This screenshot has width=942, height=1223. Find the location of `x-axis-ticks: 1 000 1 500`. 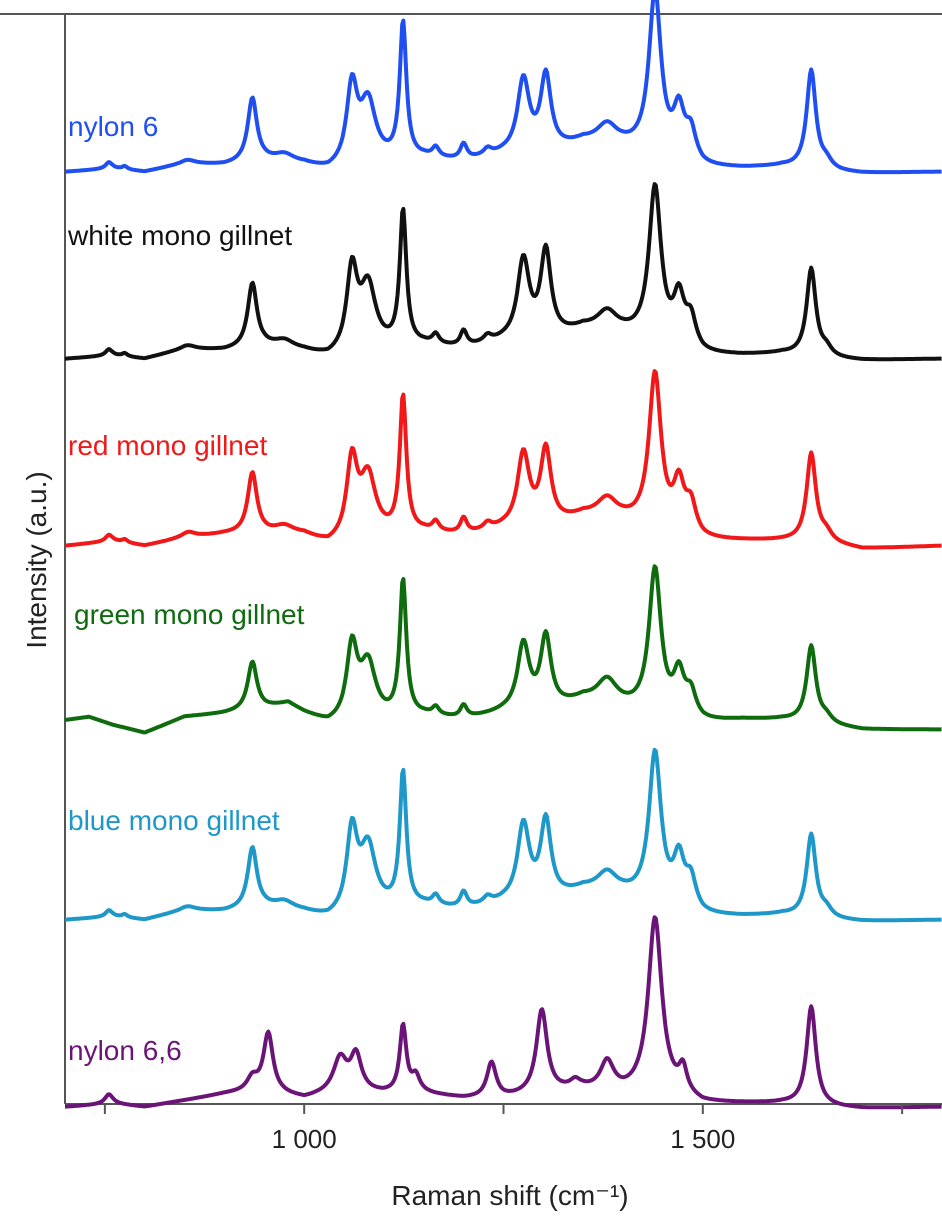

x-axis-ticks: 1 000 1 500 is located at coordinates (503, 1129).